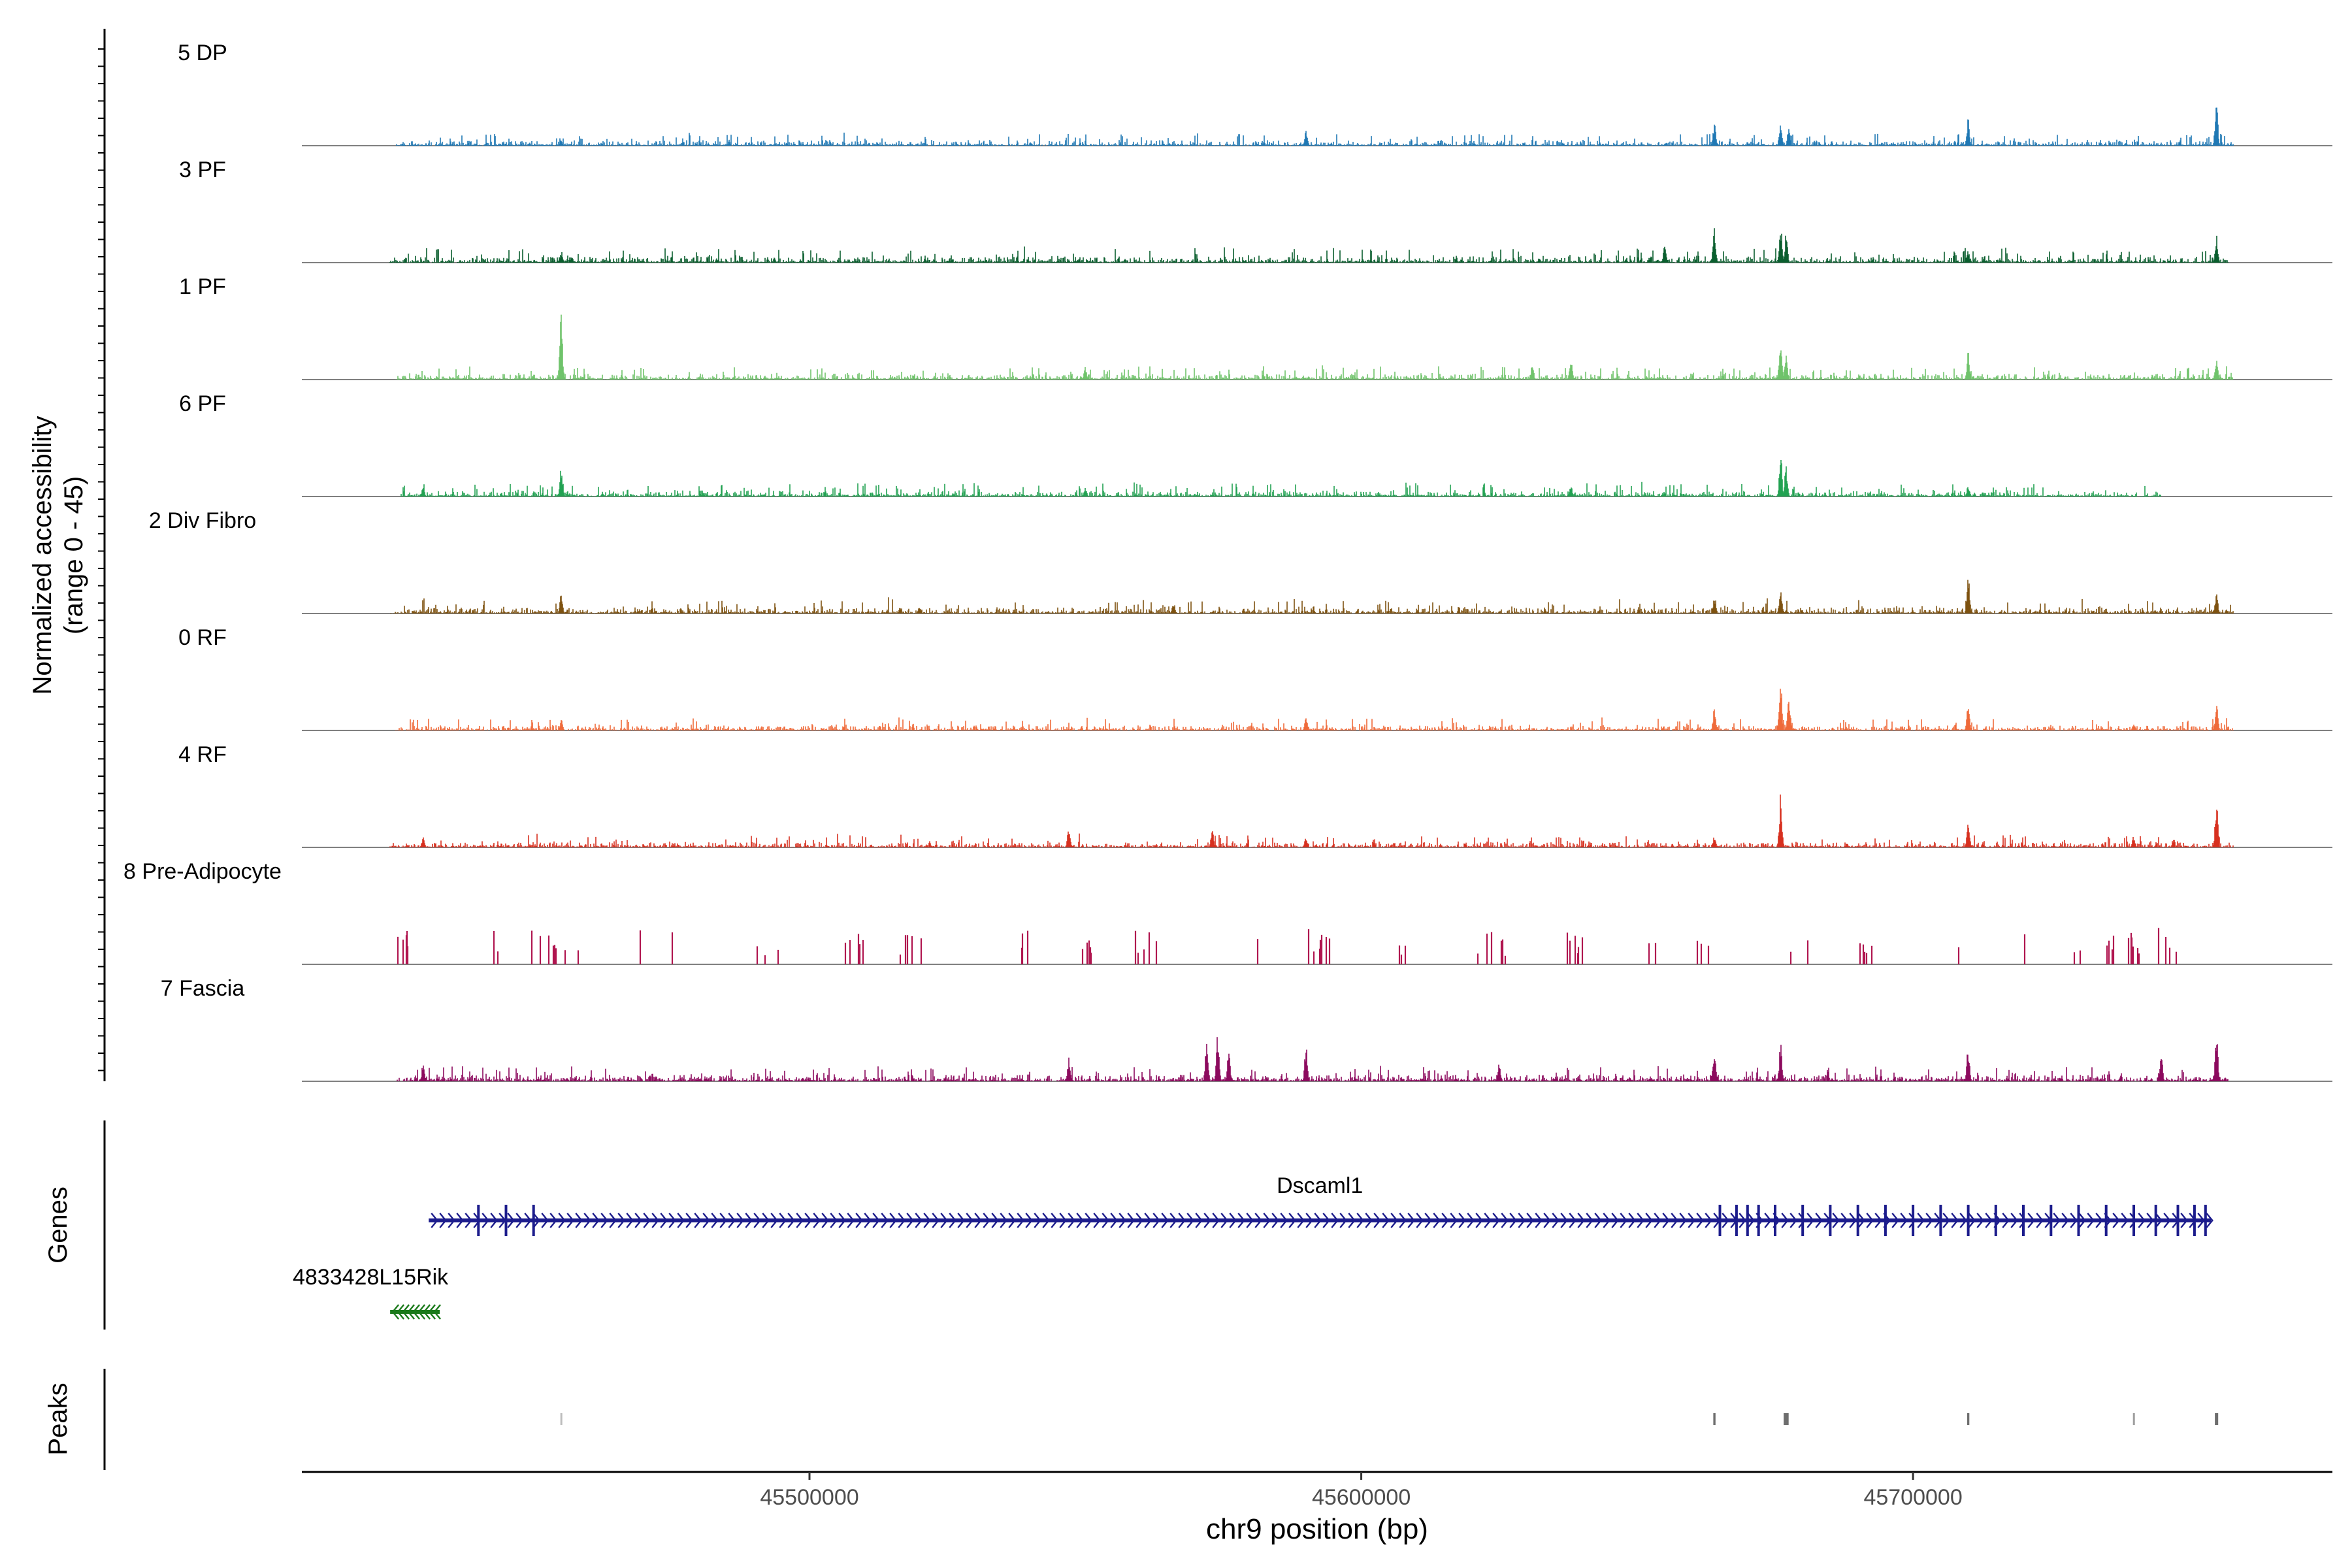 The image size is (2352, 1568). Describe the element at coordinates (1317, 1529) in the screenshot. I see `x-axis-label: chr9 position (bp)` at that location.